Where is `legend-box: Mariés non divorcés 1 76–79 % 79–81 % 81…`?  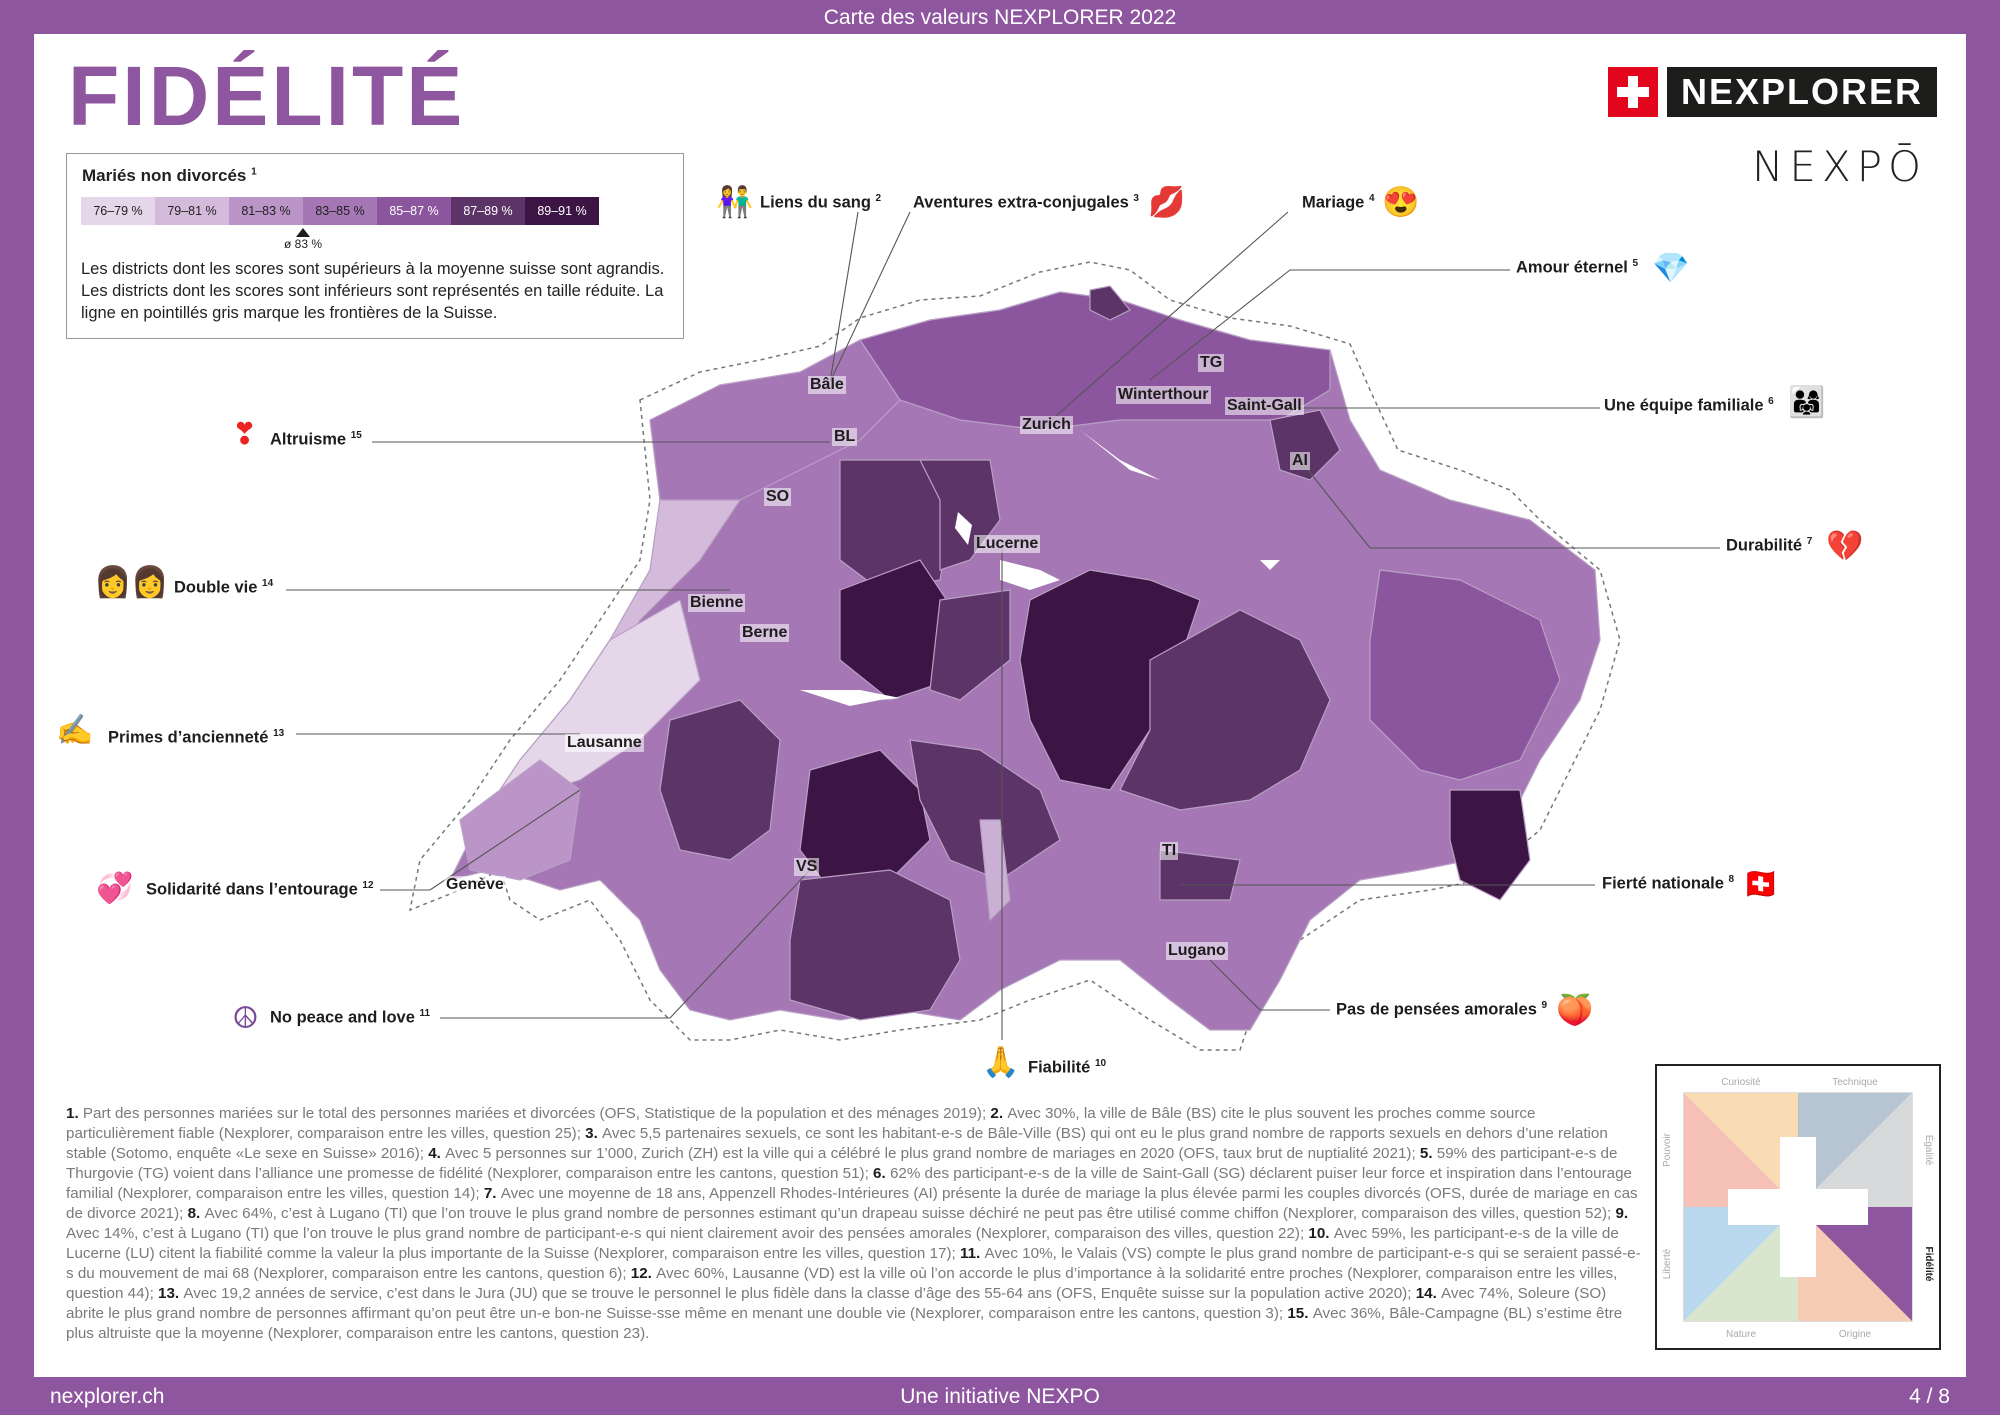
legend-box: Mariés non divorcés 1 76–79 % 79–81 % 81… is located at coordinates (375, 246).